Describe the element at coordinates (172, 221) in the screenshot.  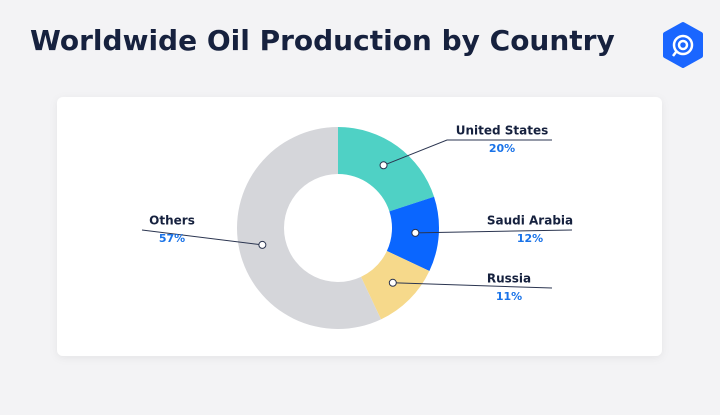
I see `slice-label: Others` at that location.